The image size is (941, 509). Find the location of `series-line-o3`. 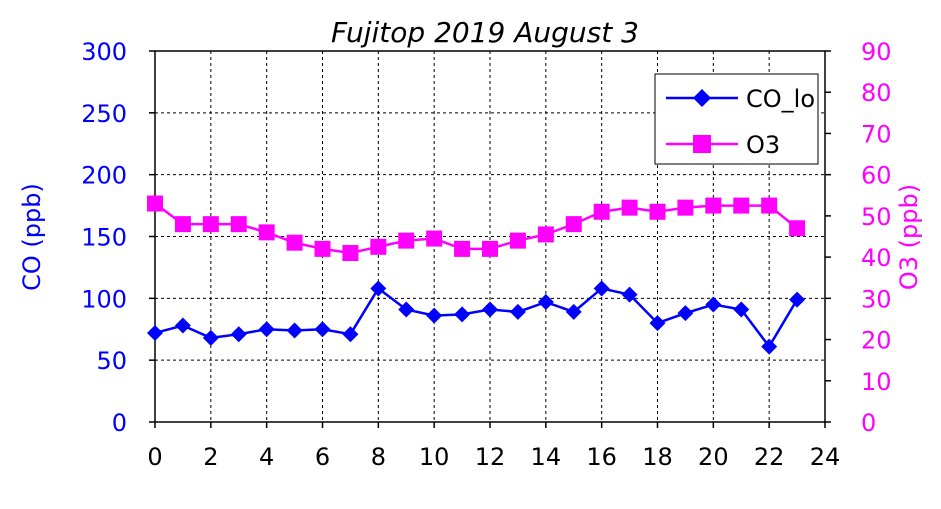

series-line-o3 is located at coordinates (476, 228).